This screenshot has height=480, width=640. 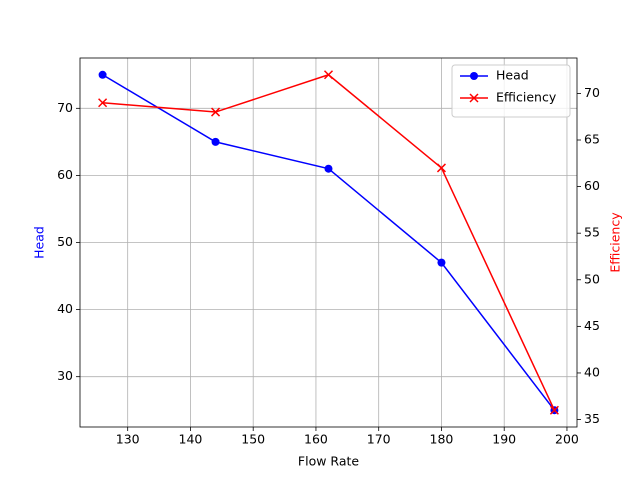 What do you see at coordinates (592, 92) in the screenshot?
I see `y2-tick-label: 70` at bounding box center [592, 92].